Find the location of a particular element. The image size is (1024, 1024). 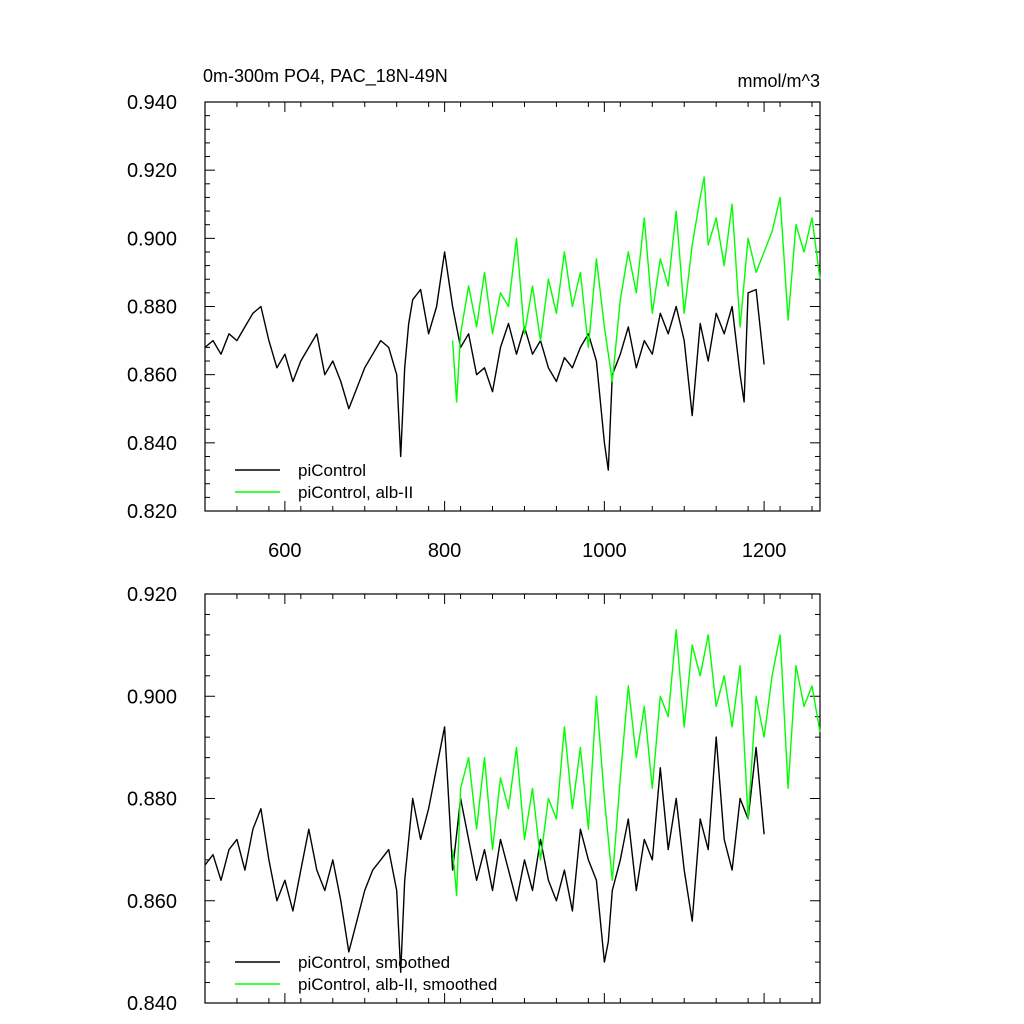

top-xtick-label: 1200 is located at coordinates (764, 551).